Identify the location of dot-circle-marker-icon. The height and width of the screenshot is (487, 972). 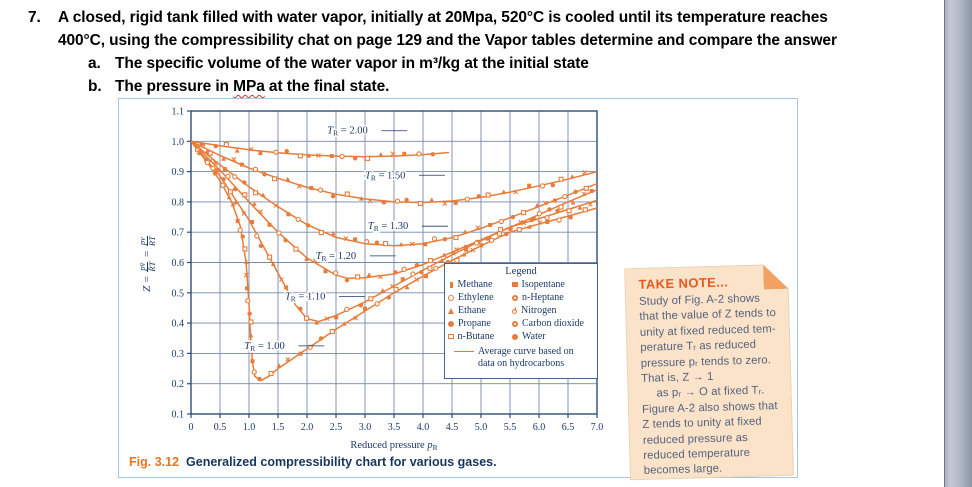
(515, 323).